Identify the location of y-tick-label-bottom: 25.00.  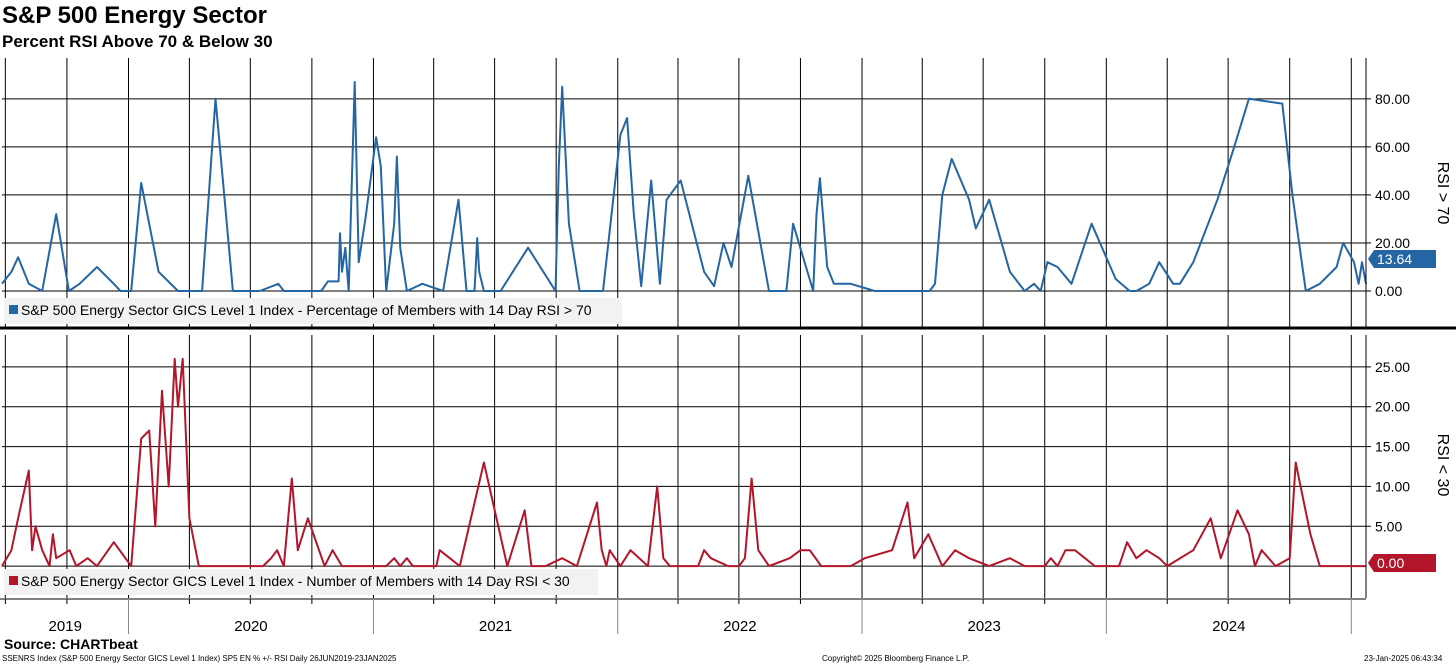
(1392, 367).